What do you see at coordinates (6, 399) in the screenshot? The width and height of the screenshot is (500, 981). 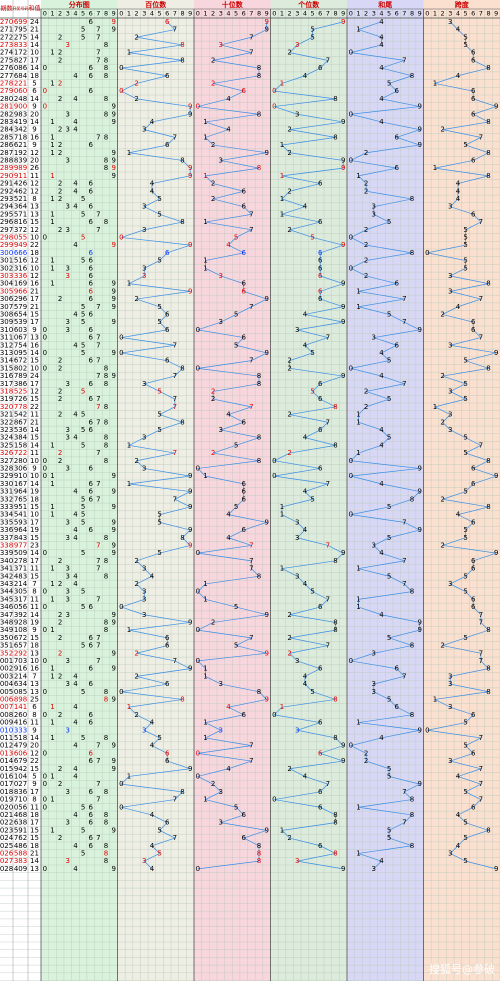 I see `period: 319` at bounding box center [6, 399].